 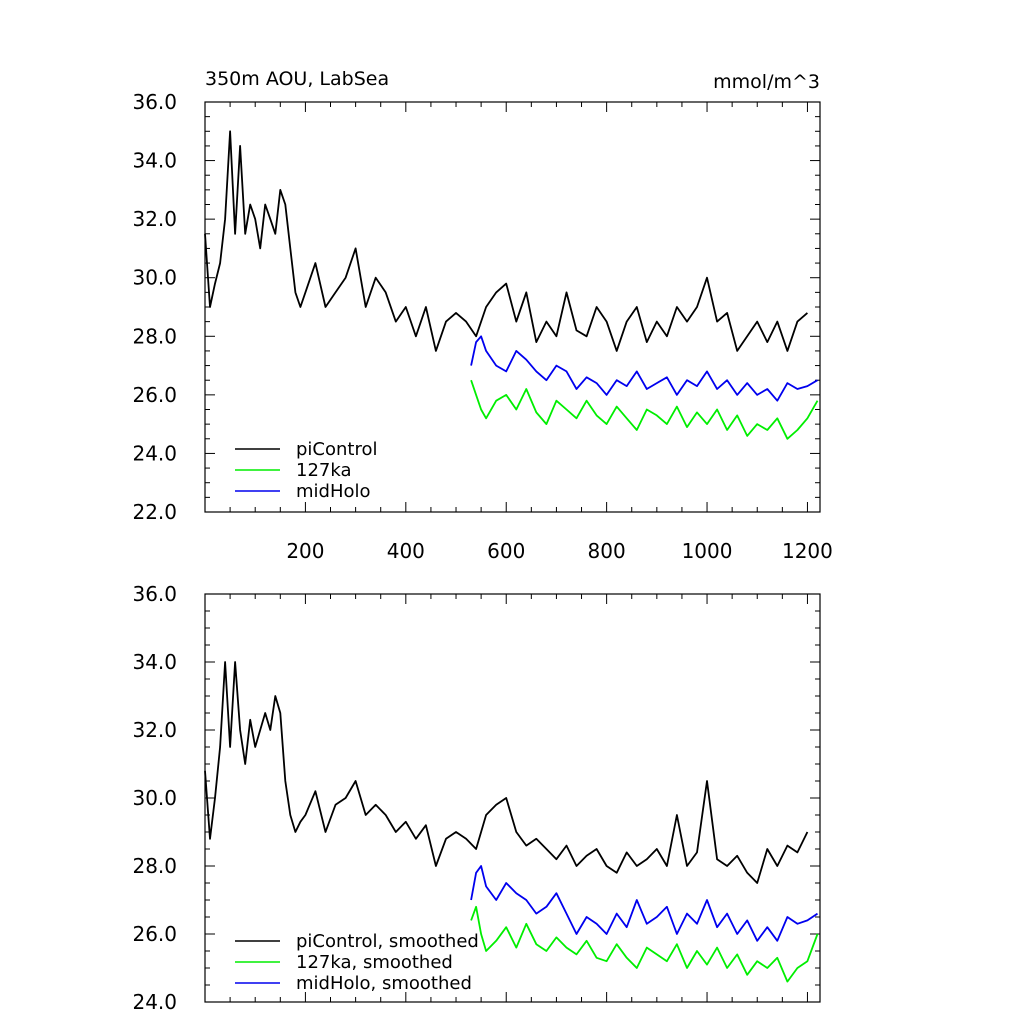 What do you see at coordinates (644, 409) in the screenshot?
I see `series-line-127ka` at bounding box center [644, 409].